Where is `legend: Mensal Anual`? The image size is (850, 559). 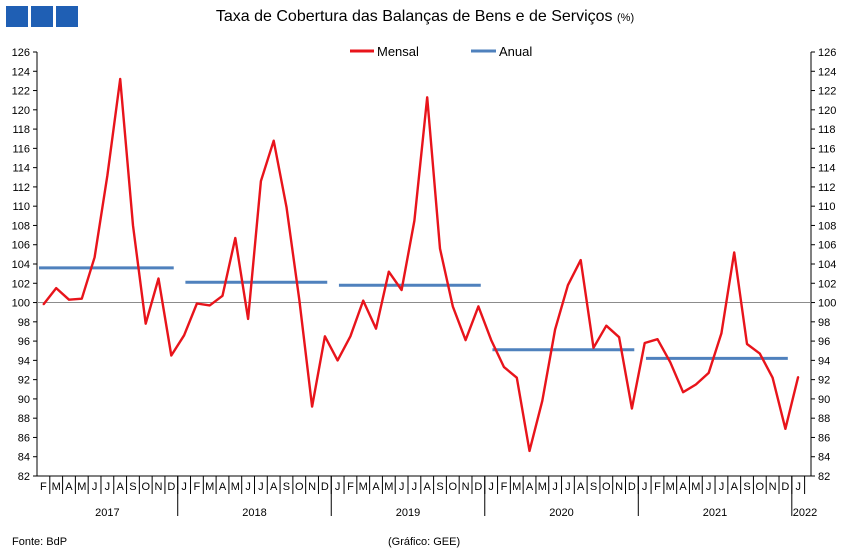 legend: Mensal Anual is located at coordinates (441, 51).